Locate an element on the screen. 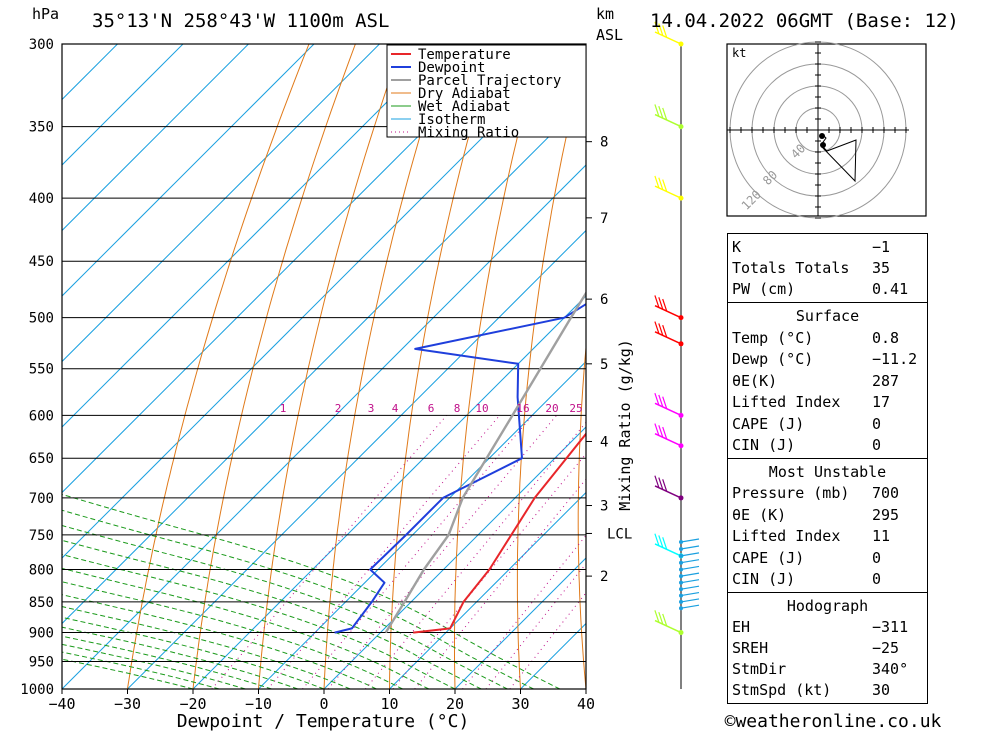  pressure-tick-label: 500 is located at coordinates (41, 319).